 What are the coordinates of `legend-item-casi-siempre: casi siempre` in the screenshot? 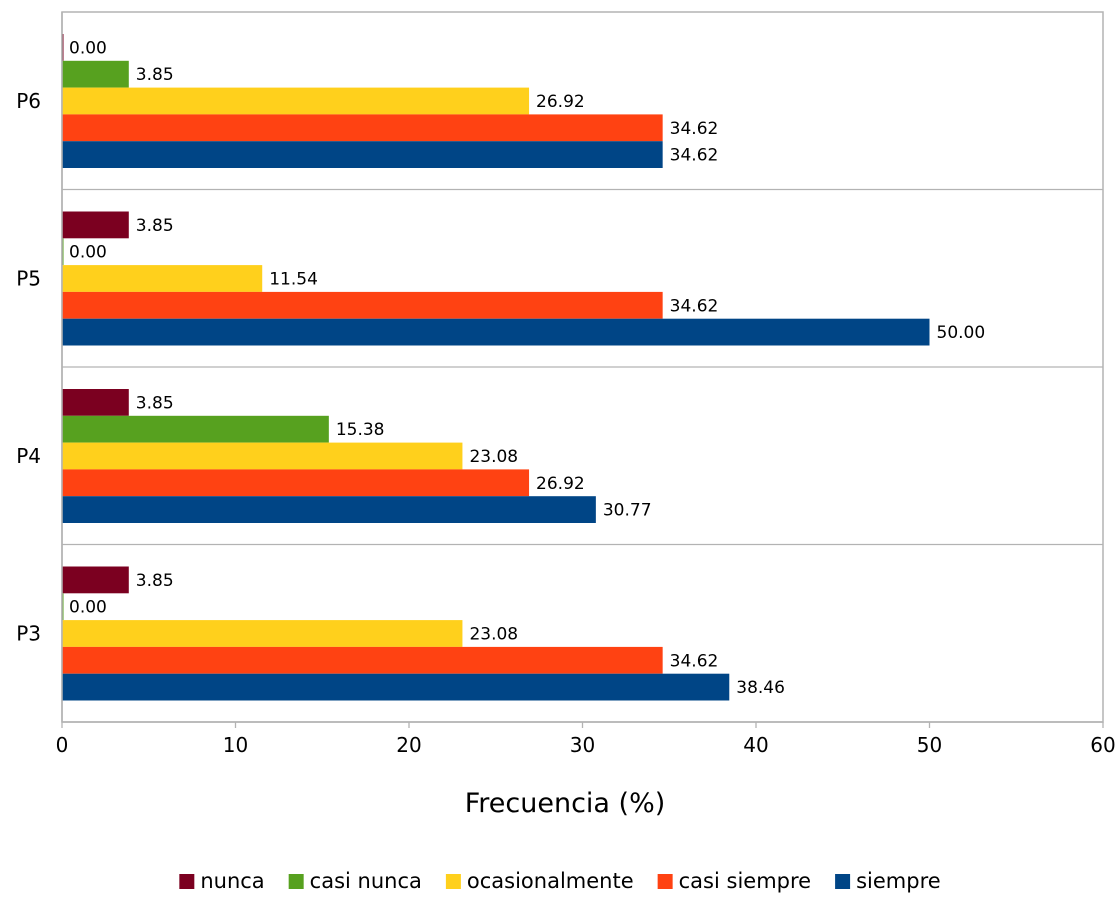 It's located at (734, 881).